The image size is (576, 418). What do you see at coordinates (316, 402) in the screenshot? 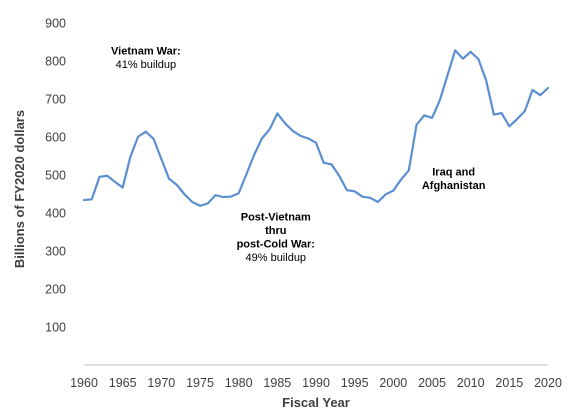
I see `x-axis-title: Fiscal Year` at bounding box center [316, 402].